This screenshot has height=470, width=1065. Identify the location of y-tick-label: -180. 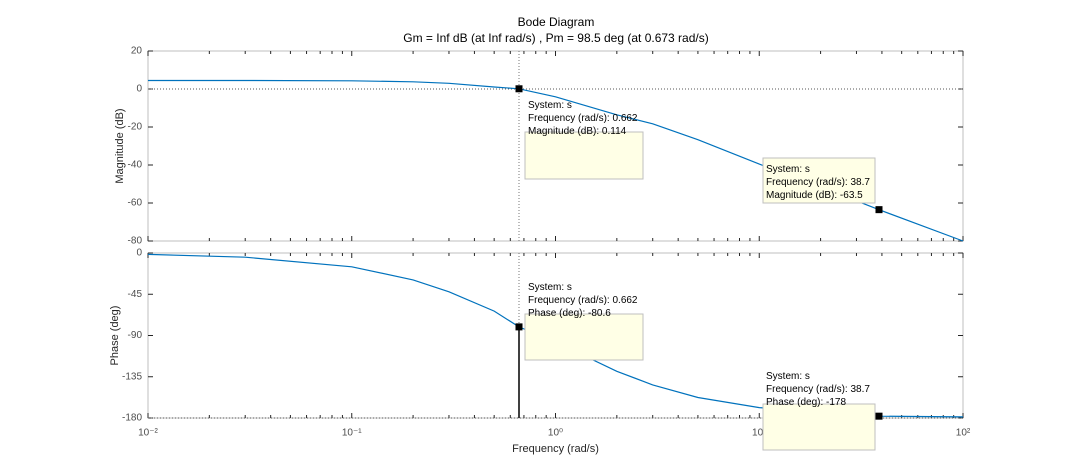
(132, 418).